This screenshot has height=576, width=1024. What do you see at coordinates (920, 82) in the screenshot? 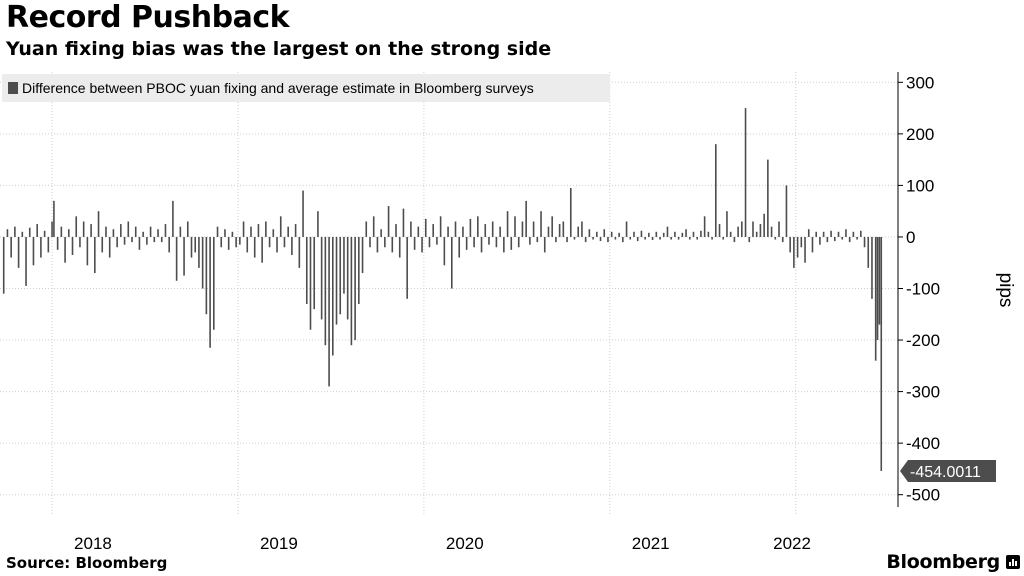
I see `y-tick-label: 300` at bounding box center [920, 82].